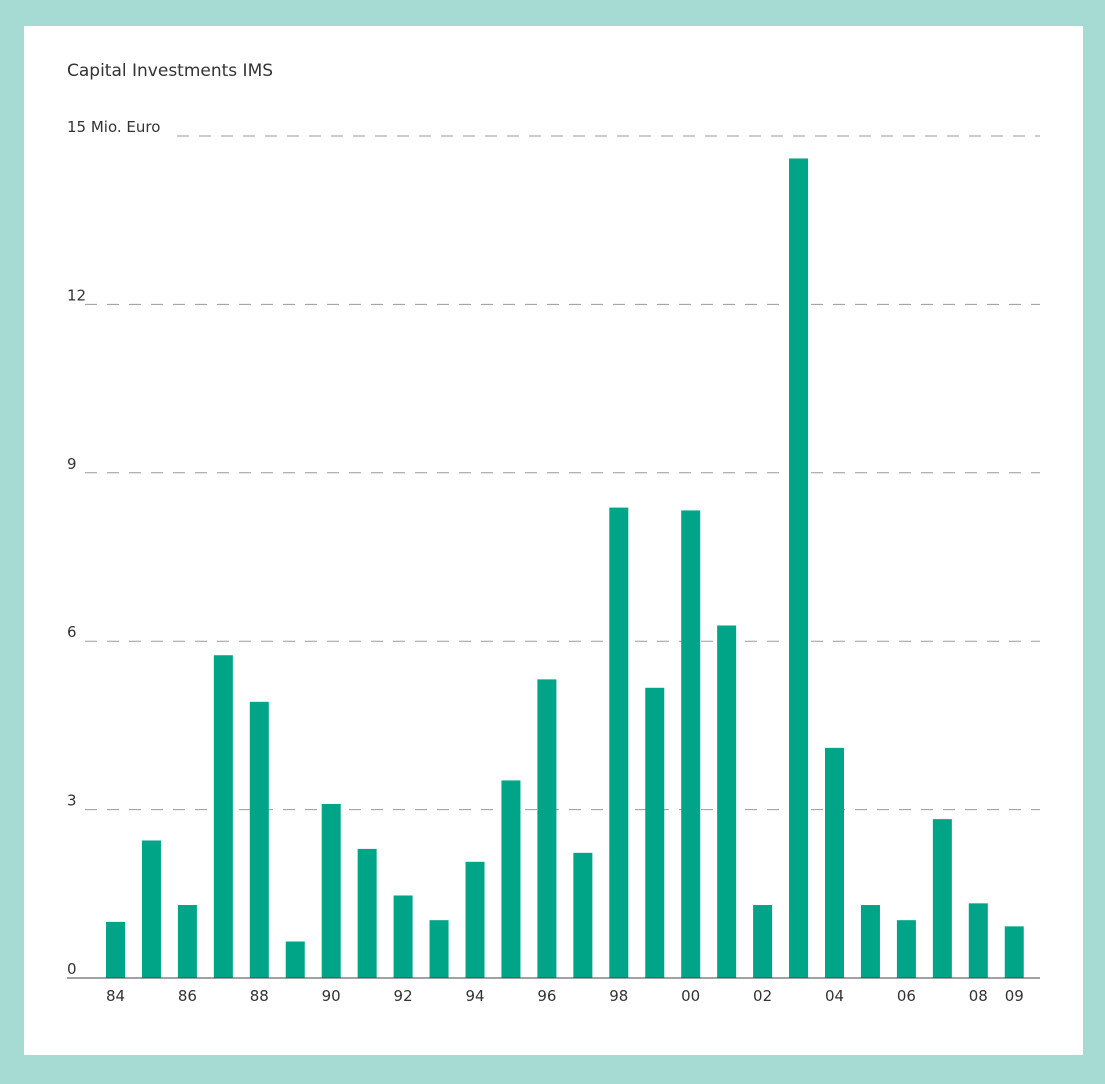  I want to click on y-tick-label: 12, so click(76, 295).